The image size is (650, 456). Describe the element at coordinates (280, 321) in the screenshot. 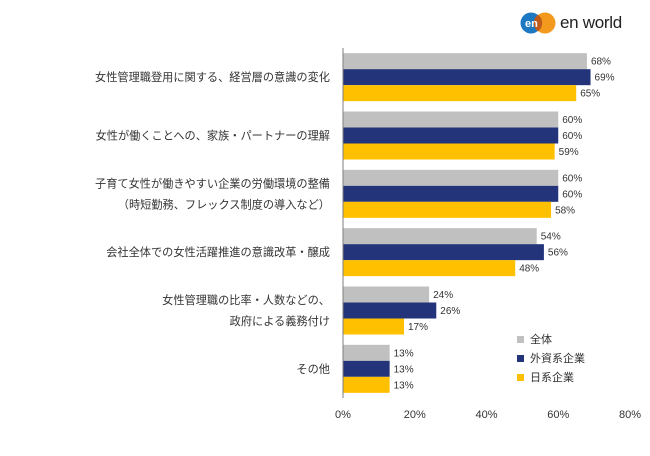

I see `category-label-5-line-2: 政府による義務付け` at that location.